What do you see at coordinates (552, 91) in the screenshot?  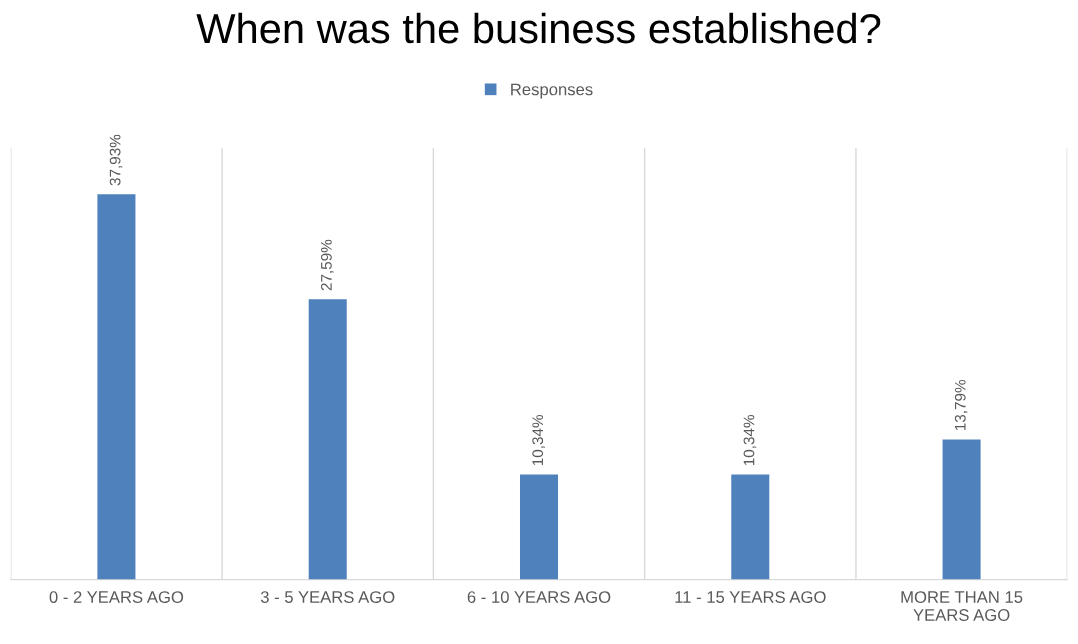 I see `legend-label: Responses` at bounding box center [552, 91].